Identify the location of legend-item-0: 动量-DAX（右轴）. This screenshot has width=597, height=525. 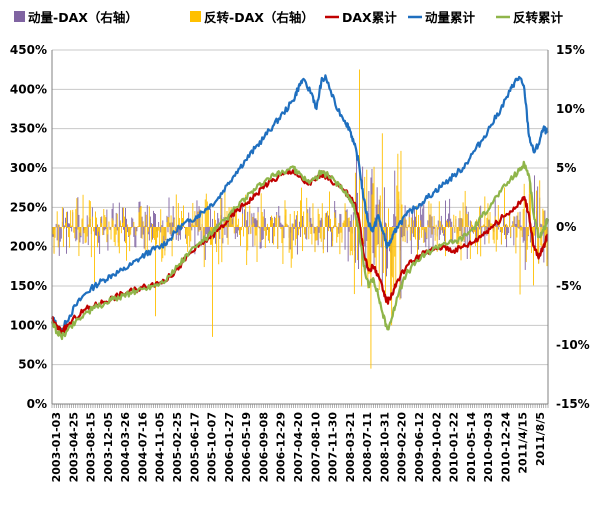
(76, 17).